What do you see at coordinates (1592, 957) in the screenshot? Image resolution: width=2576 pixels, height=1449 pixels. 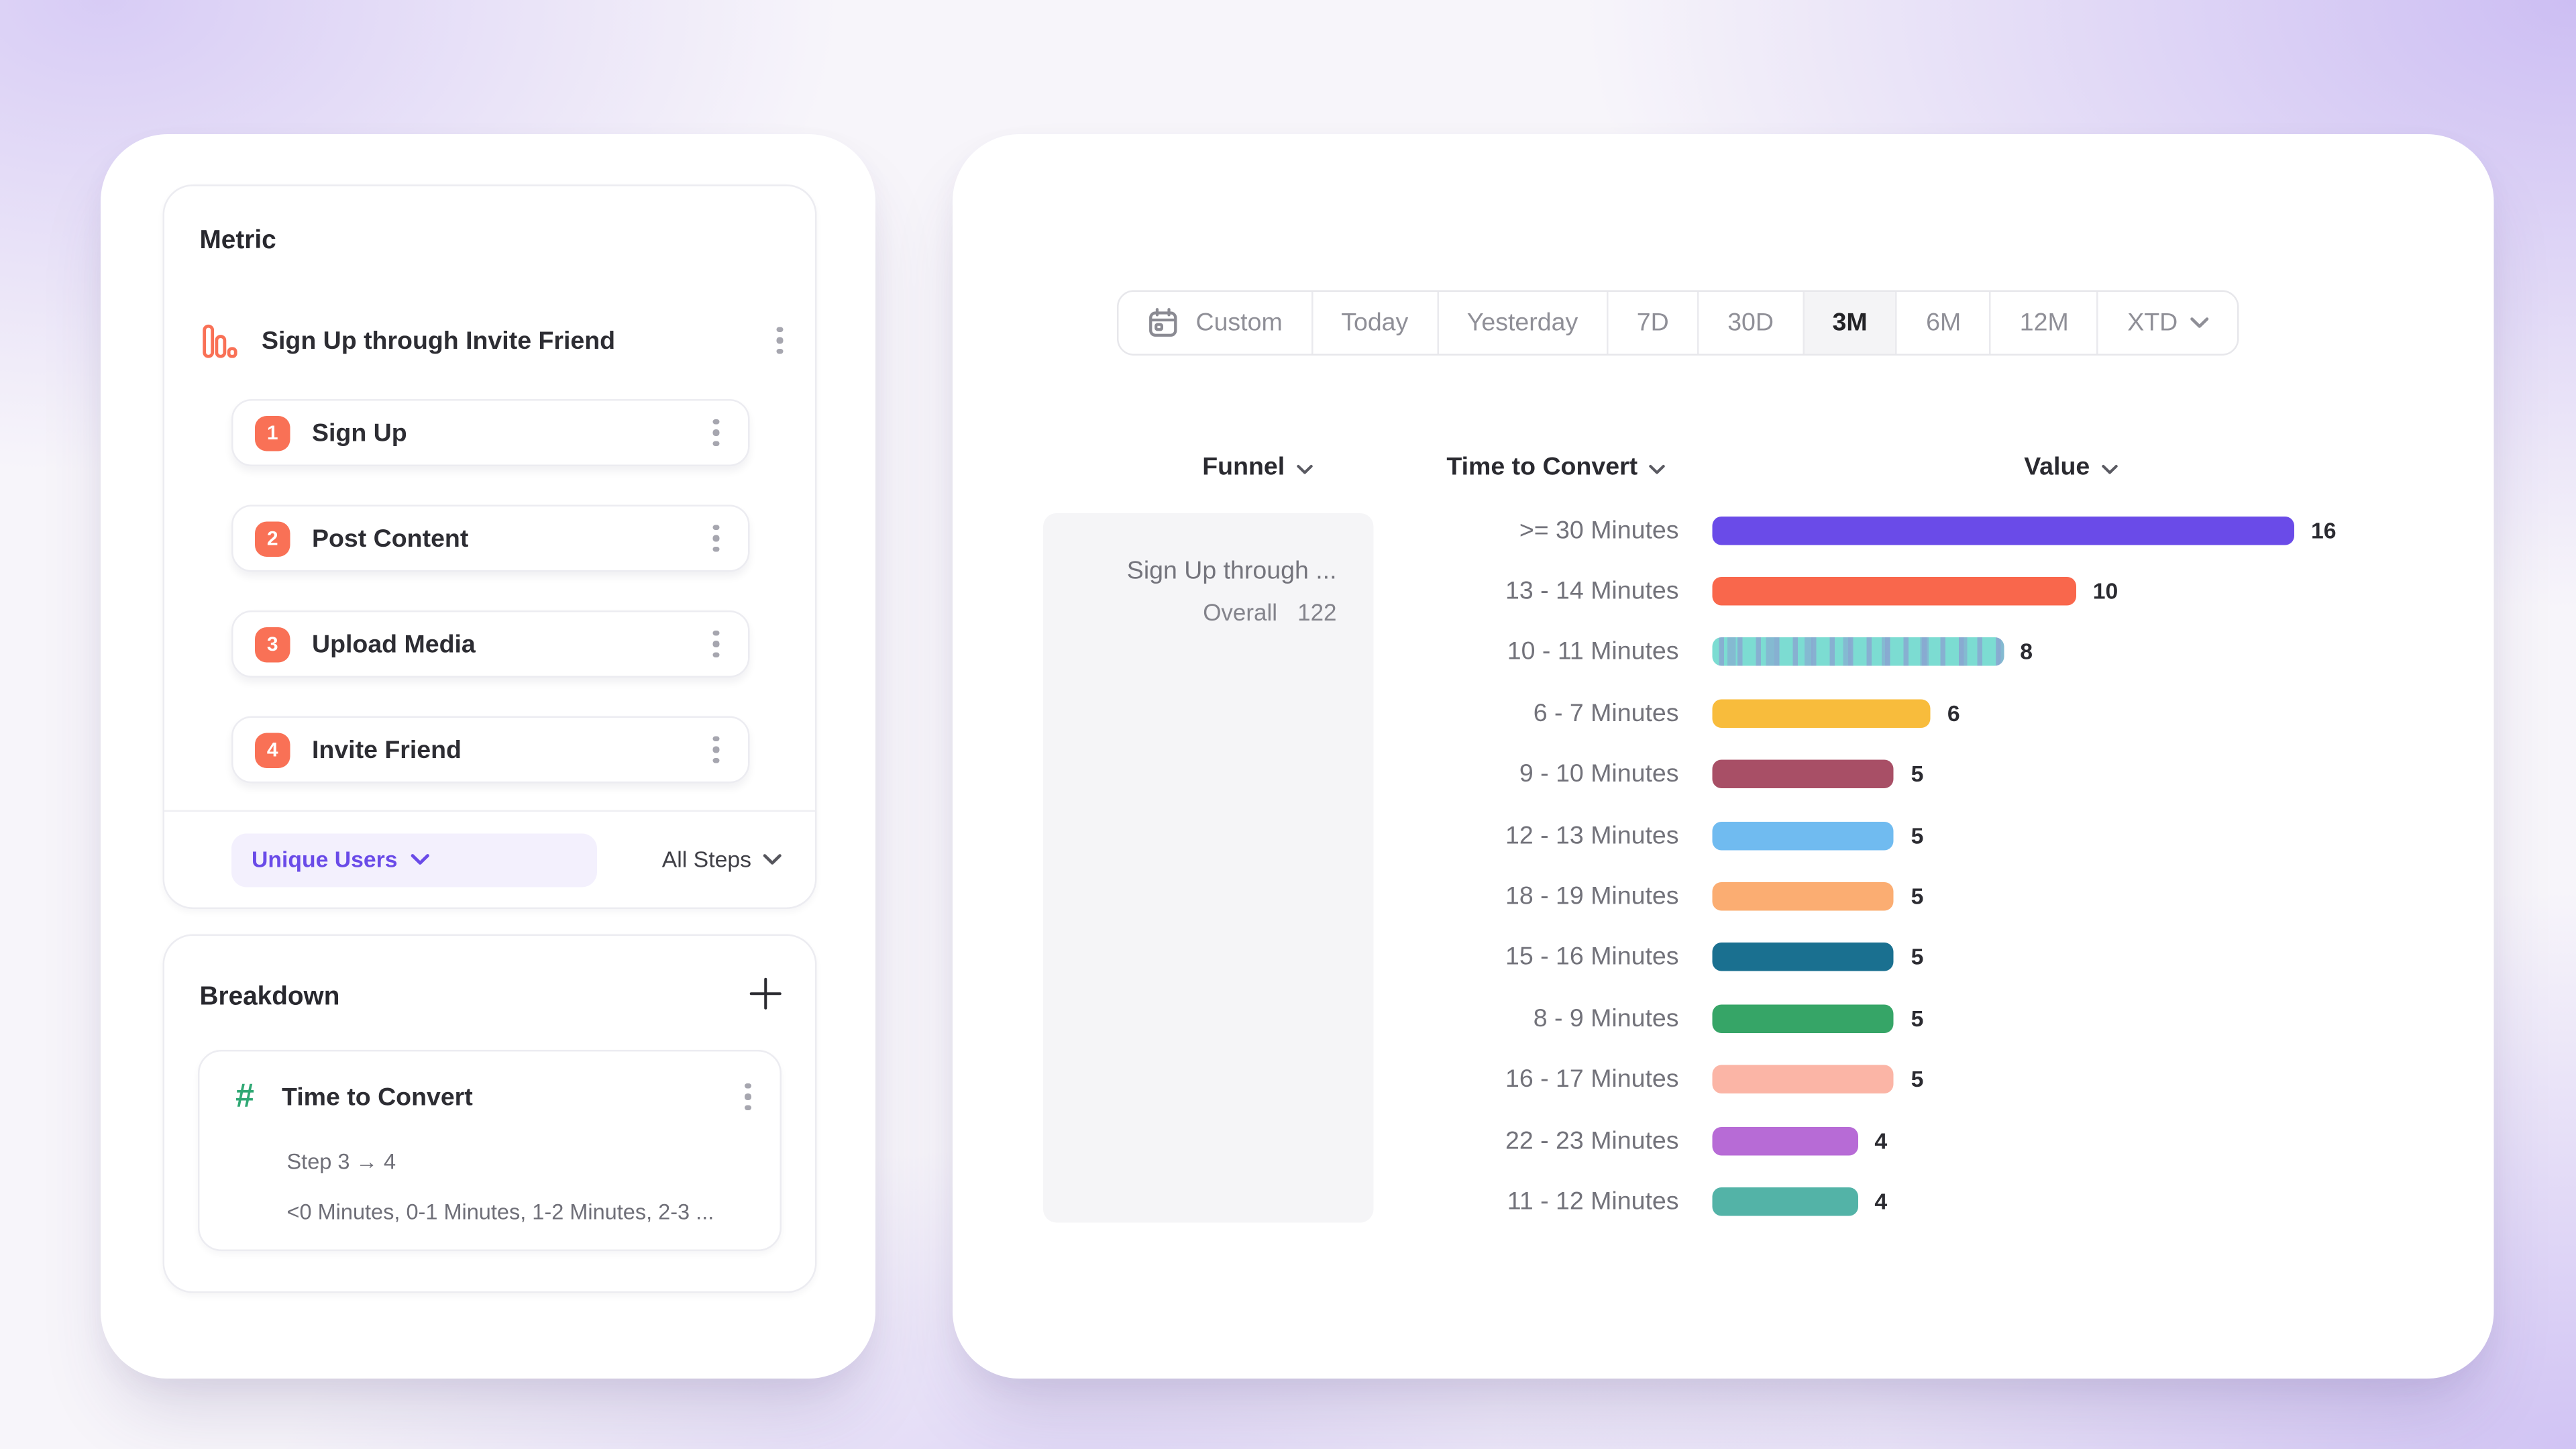 I see `bar-row-label: 15 - 16 Minutes` at bounding box center [1592, 957].